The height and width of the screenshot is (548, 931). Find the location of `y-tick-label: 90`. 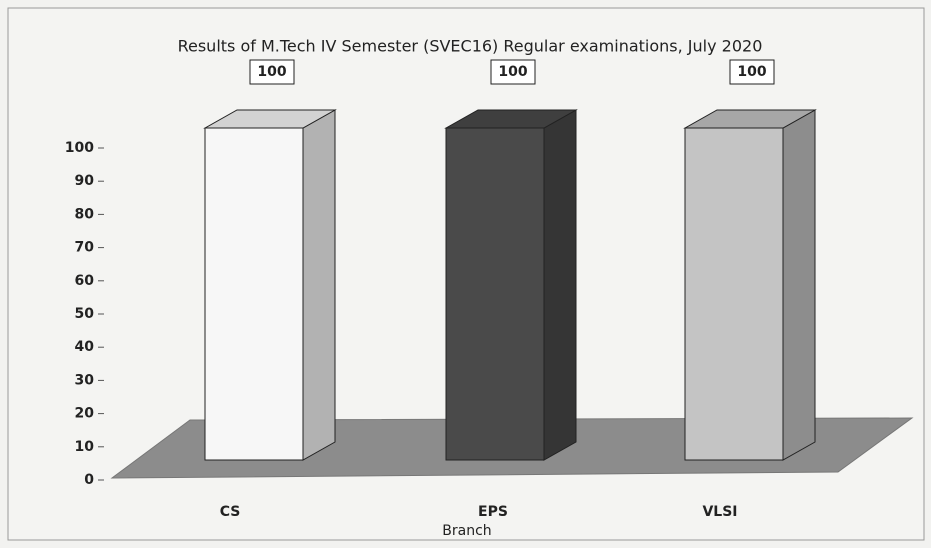

y-tick-label: 90 is located at coordinates (85, 181).